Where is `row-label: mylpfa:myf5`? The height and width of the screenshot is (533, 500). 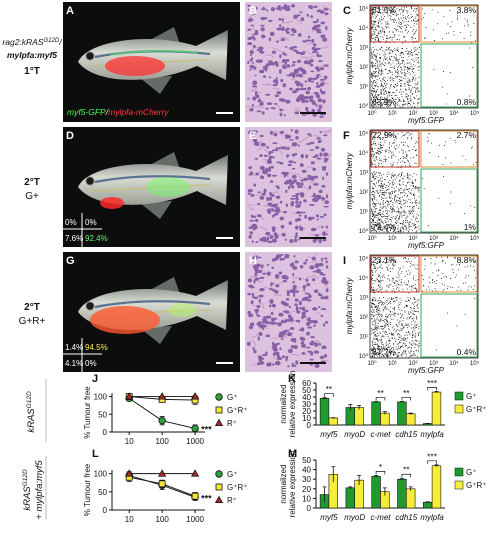 row-label: mylpfa:myf5 is located at coordinates (32, 55).